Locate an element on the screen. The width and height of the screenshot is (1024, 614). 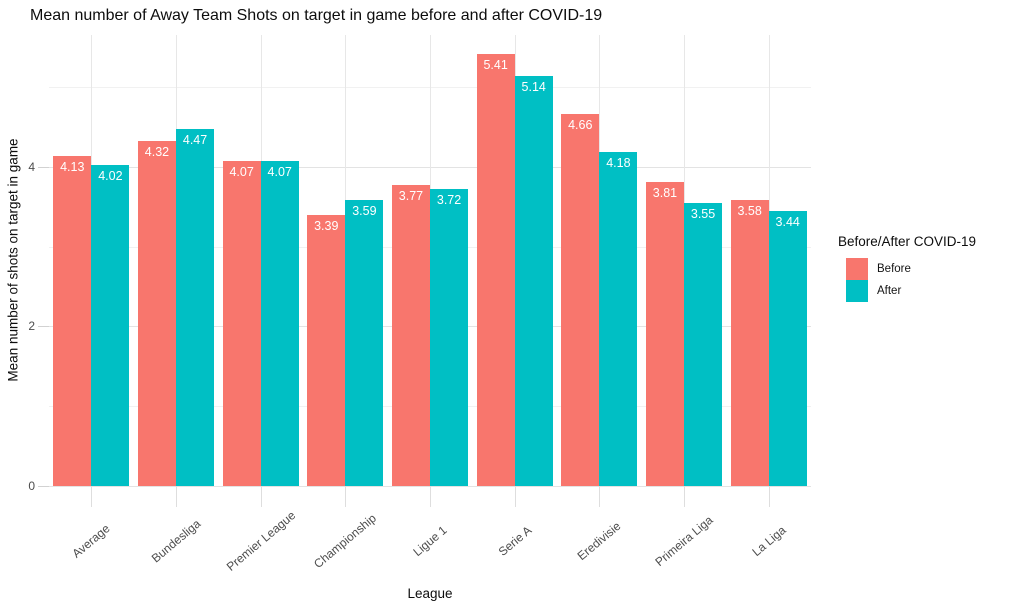
bar-before-ligue-1: 3.77 is located at coordinates (410, 335).